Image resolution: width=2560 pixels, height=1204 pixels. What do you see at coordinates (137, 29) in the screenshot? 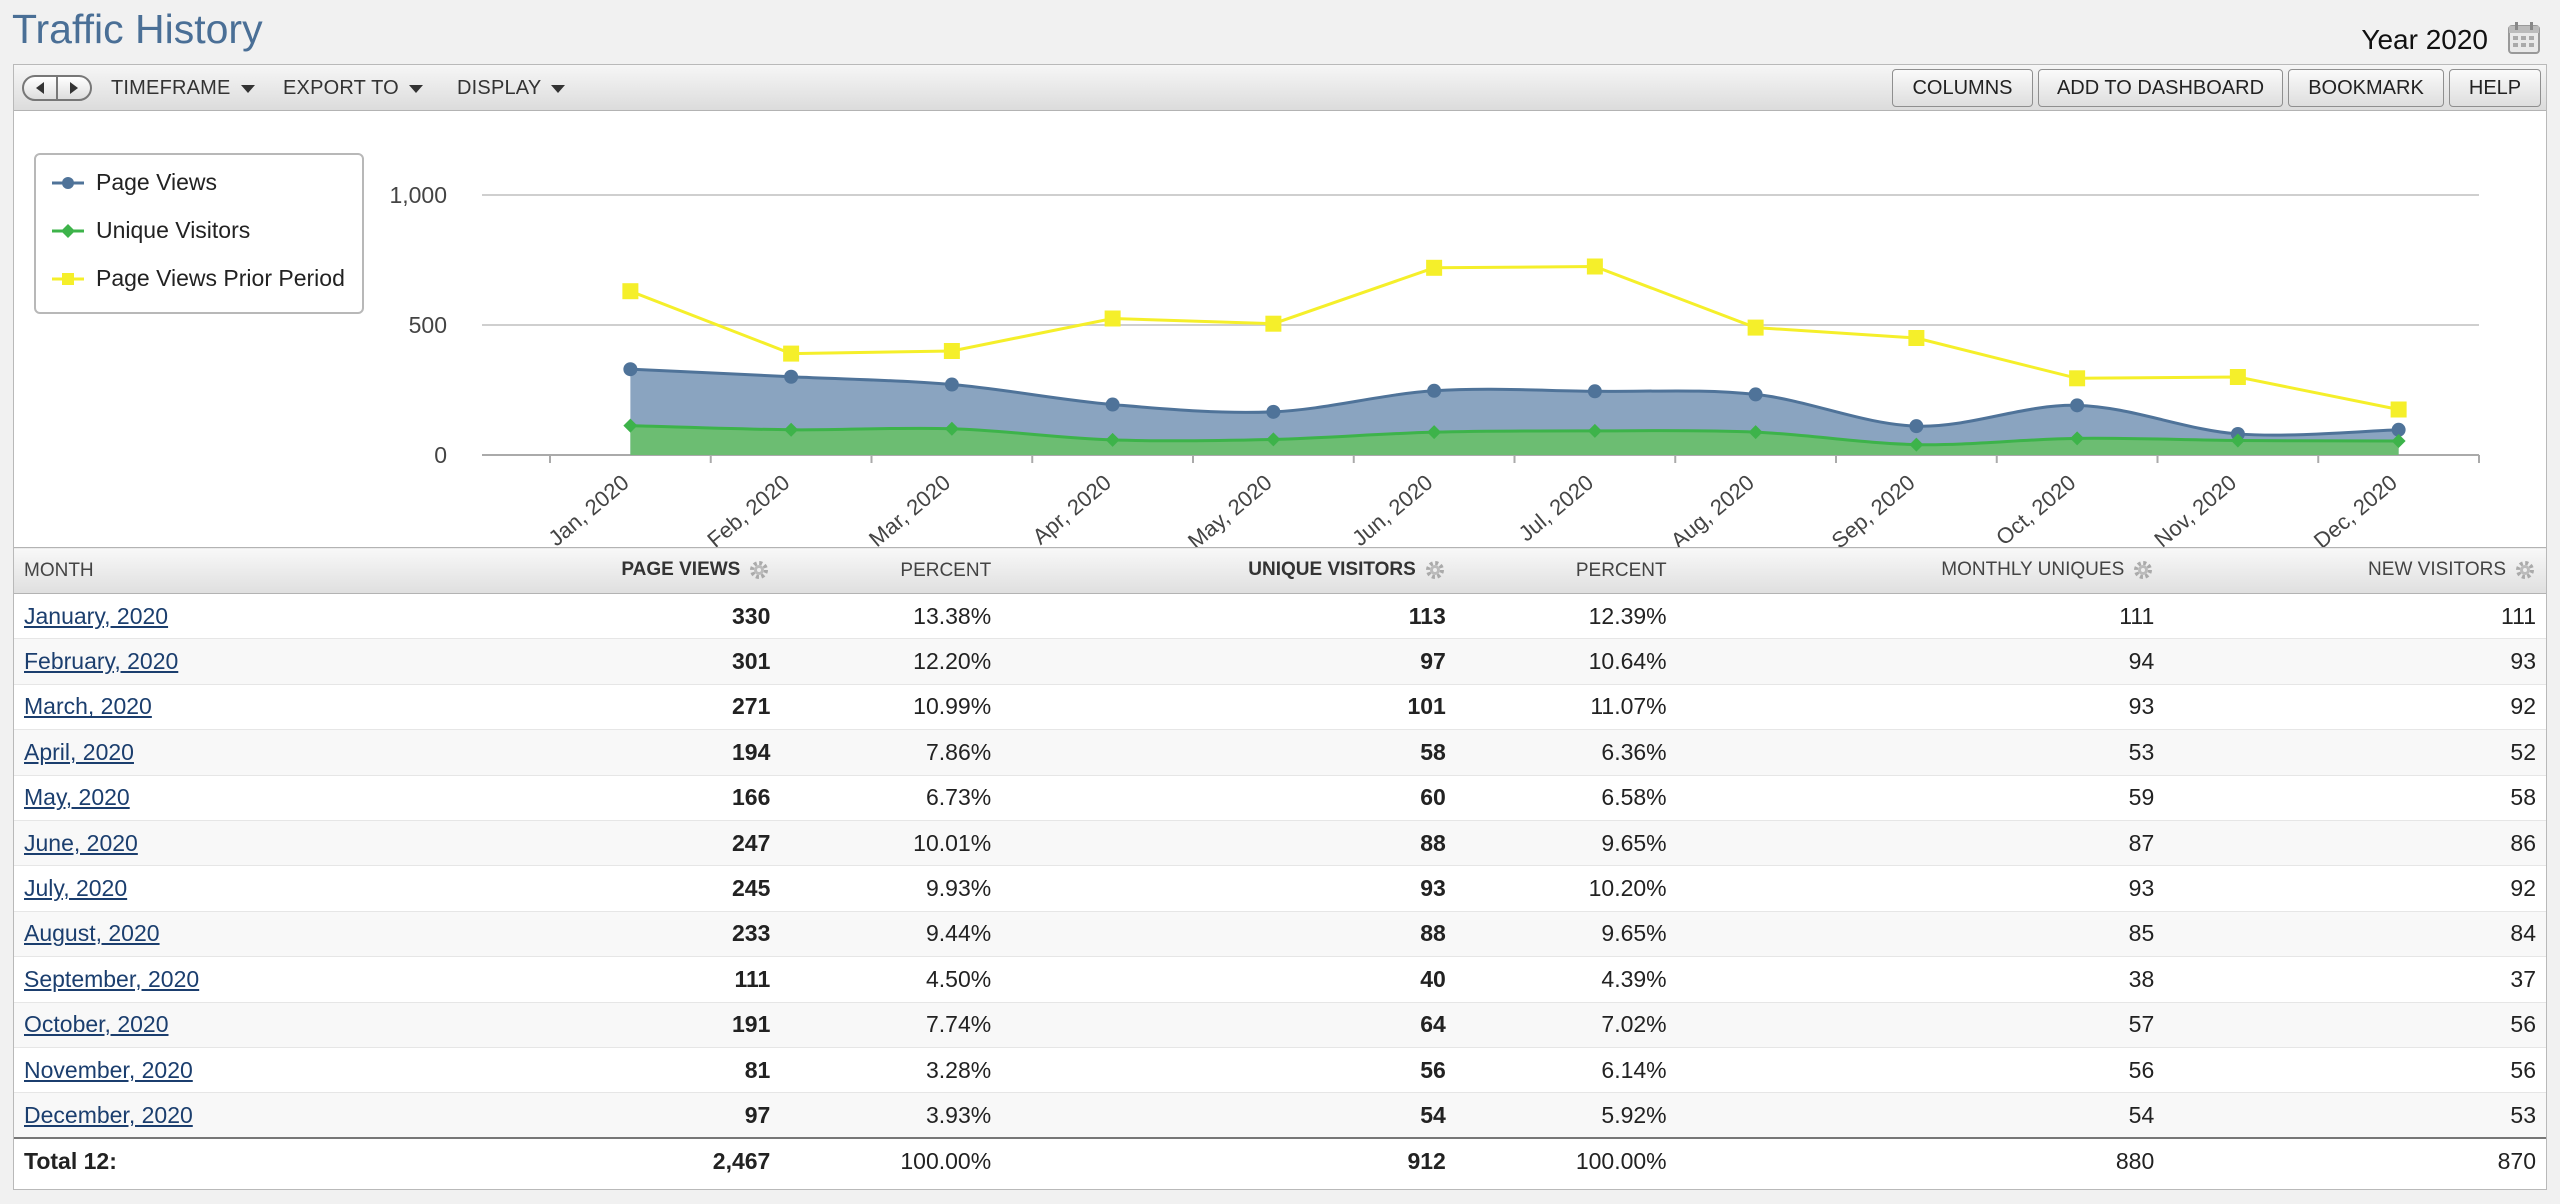
I see `page-title: Traffic History` at bounding box center [137, 29].